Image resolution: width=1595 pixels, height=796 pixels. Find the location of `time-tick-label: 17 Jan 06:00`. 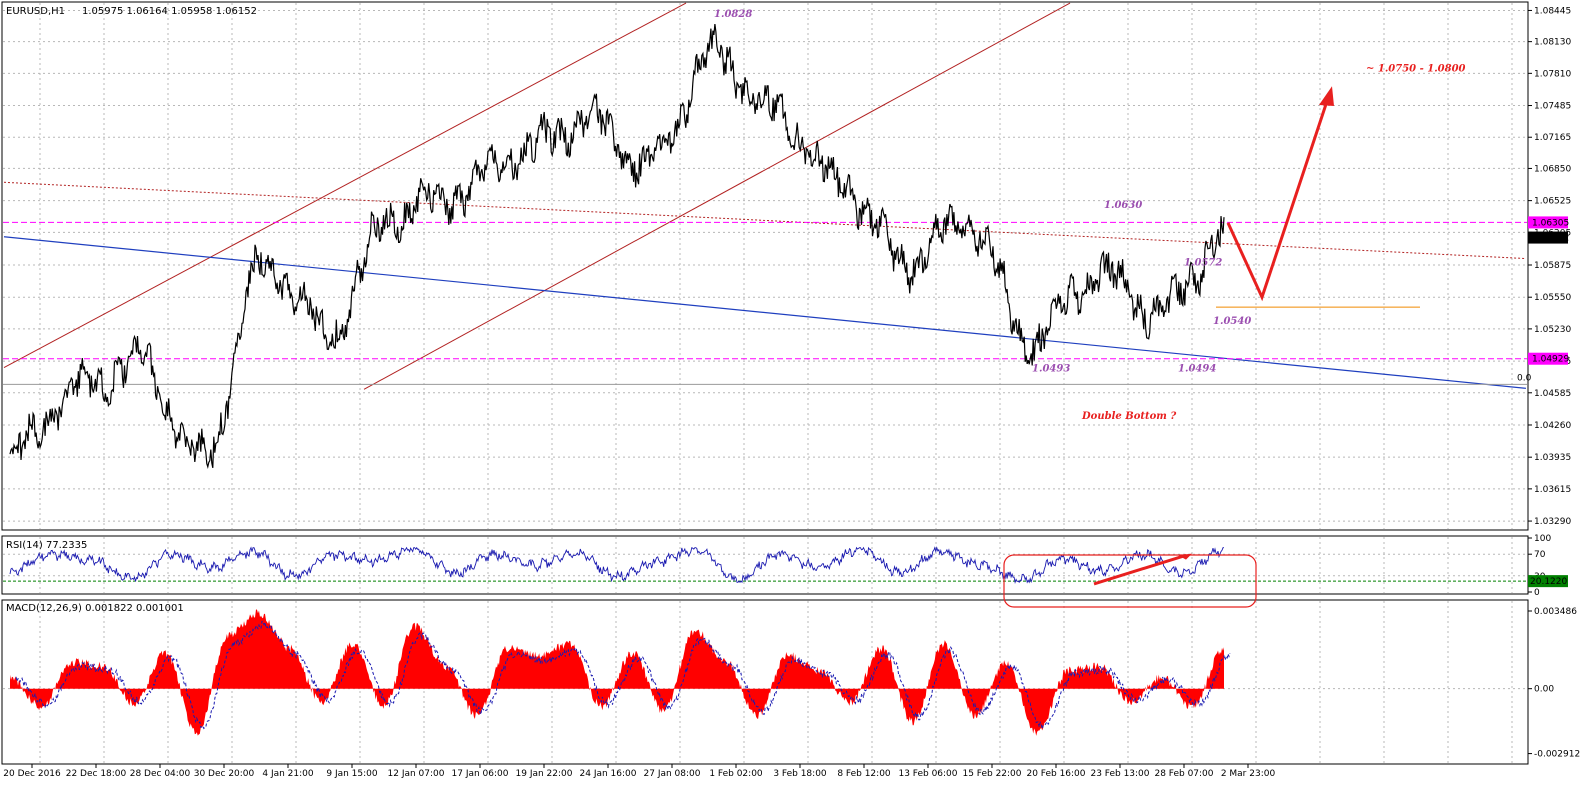

time-tick-label: 17 Jan 06:00 is located at coordinates (480, 774).